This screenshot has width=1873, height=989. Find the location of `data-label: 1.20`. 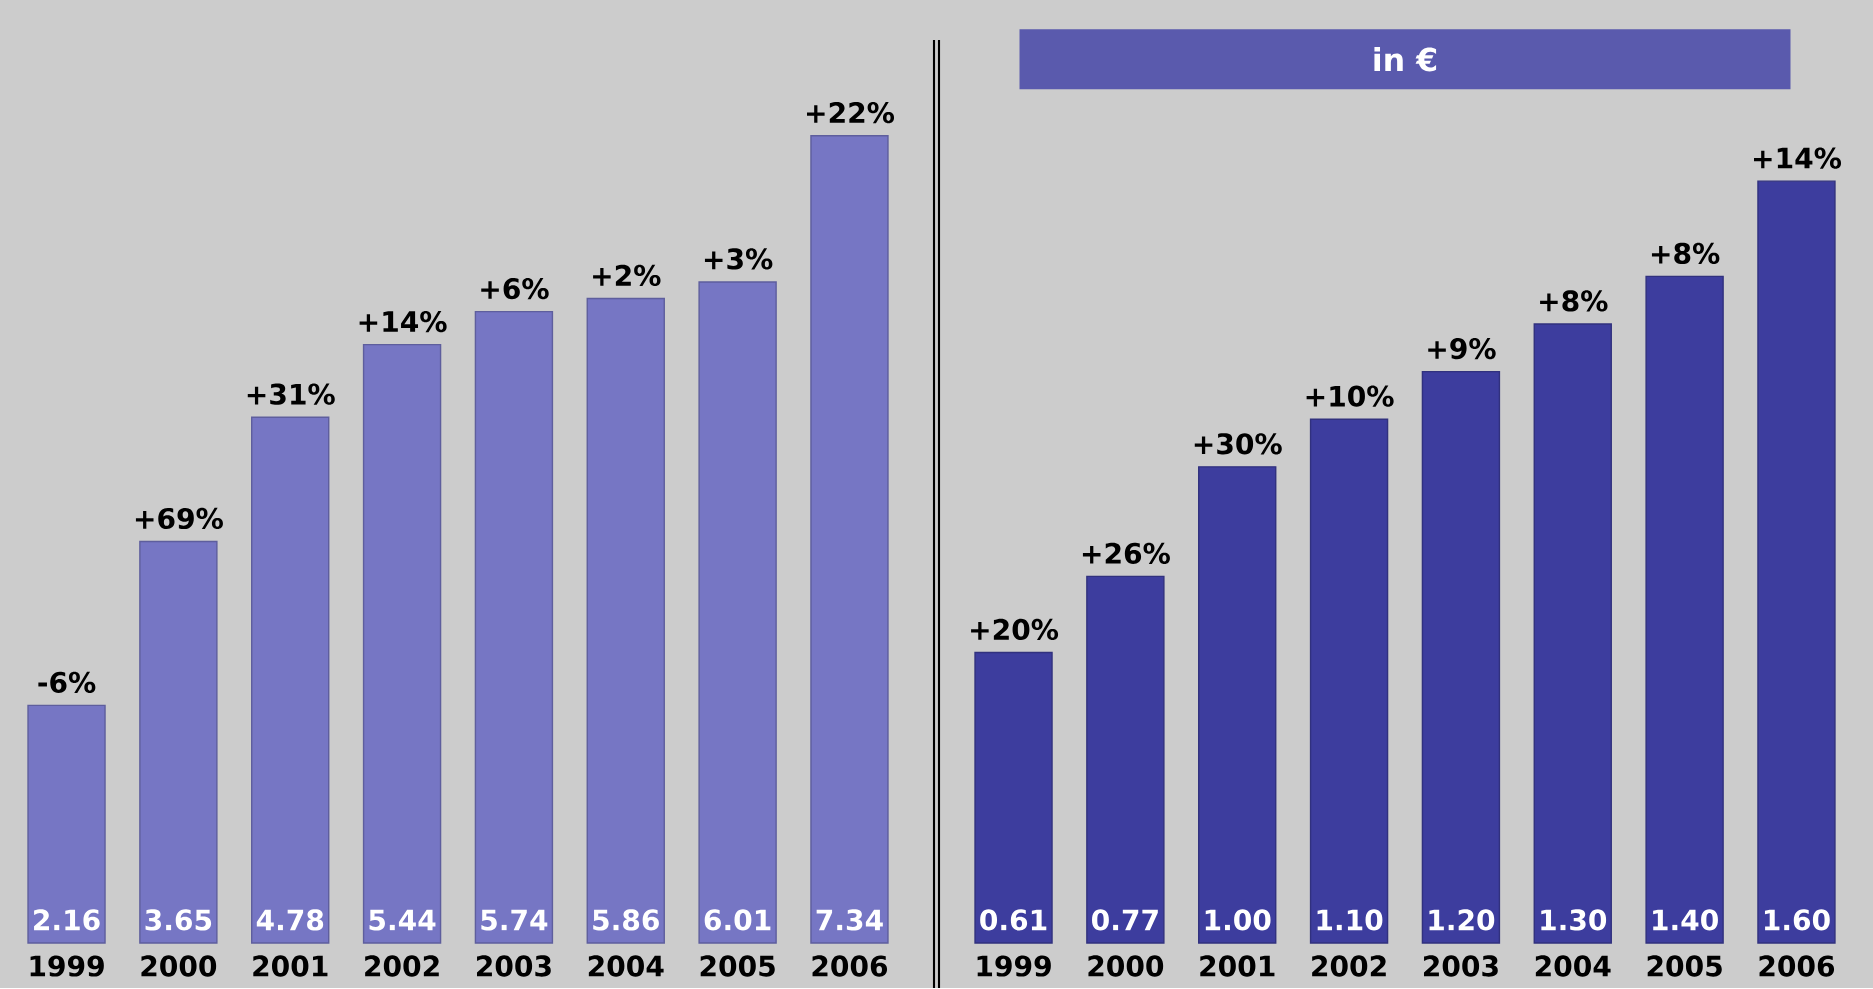

data-label: 1.20 is located at coordinates (1462, 920).